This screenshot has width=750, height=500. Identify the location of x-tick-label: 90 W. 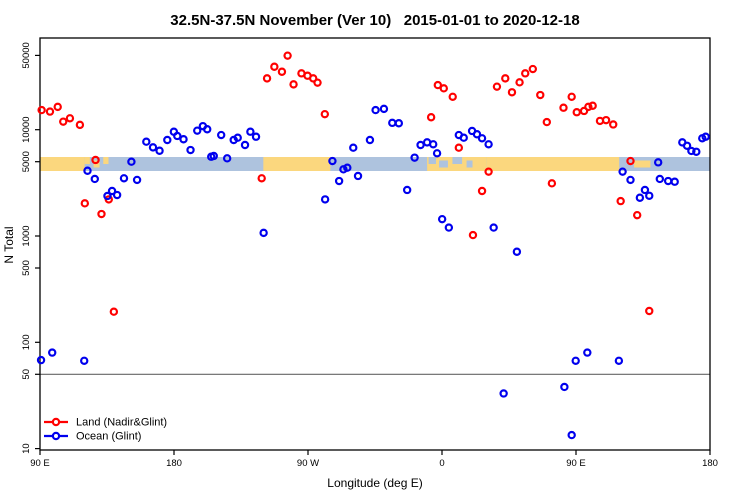
(308, 463).